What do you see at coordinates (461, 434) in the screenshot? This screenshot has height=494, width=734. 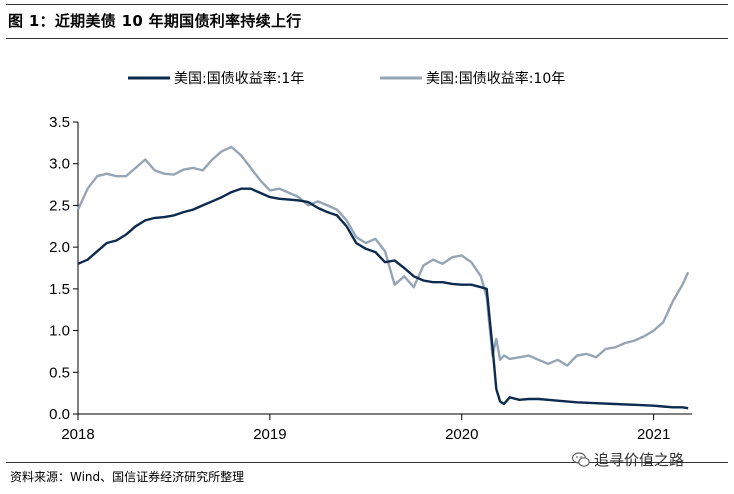 I see `x-tick-label: 2020` at bounding box center [461, 434].